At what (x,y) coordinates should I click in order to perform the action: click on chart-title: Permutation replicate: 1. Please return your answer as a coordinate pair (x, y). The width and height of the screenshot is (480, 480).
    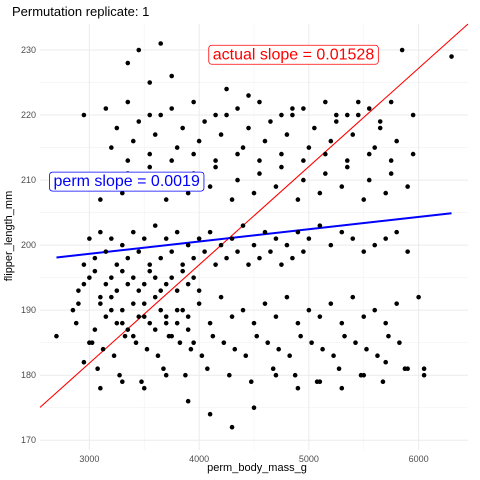
    Looking at the image, I should click on (80, 11).